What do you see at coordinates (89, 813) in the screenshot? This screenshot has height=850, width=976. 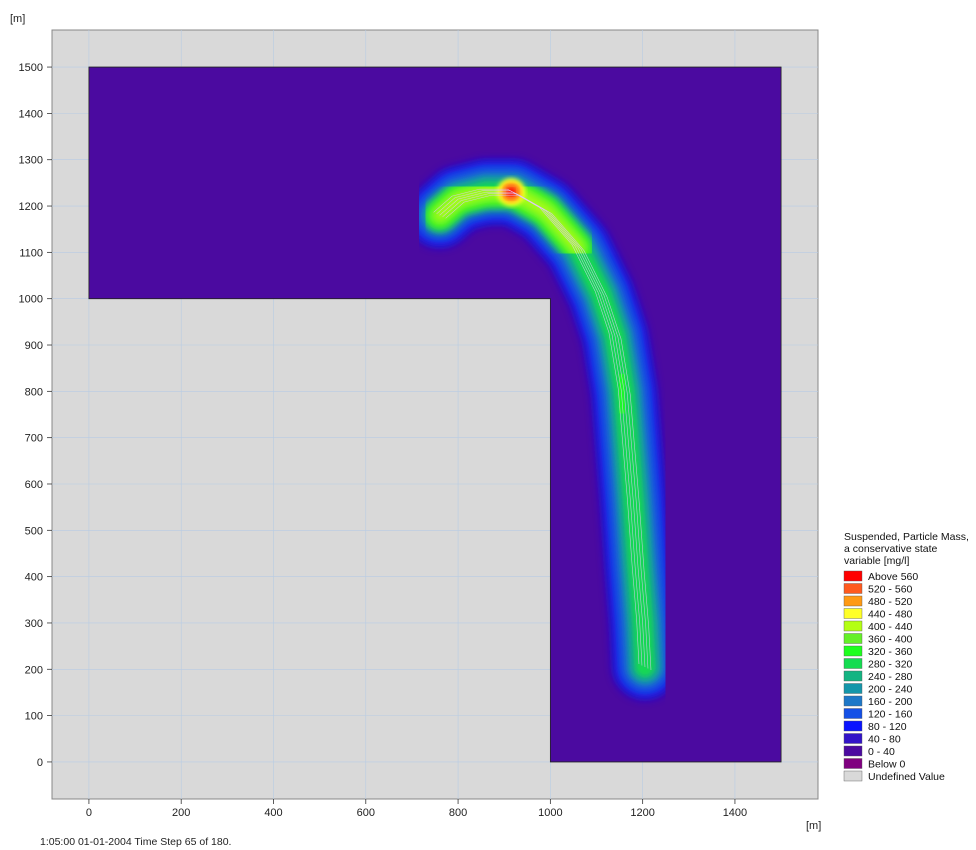 I see `x-tick-label: 0` at bounding box center [89, 813].